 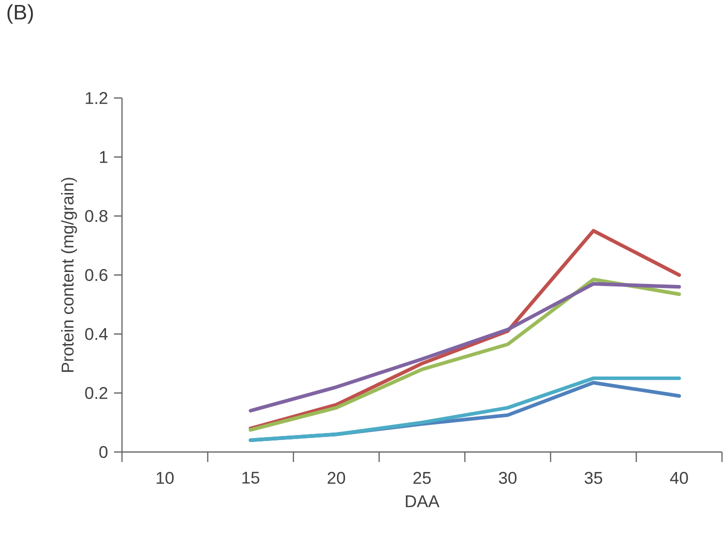 What do you see at coordinates (423, 501) in the screenshot?
I see `x-axis-title: DAA` at bounding box center [423, 501].